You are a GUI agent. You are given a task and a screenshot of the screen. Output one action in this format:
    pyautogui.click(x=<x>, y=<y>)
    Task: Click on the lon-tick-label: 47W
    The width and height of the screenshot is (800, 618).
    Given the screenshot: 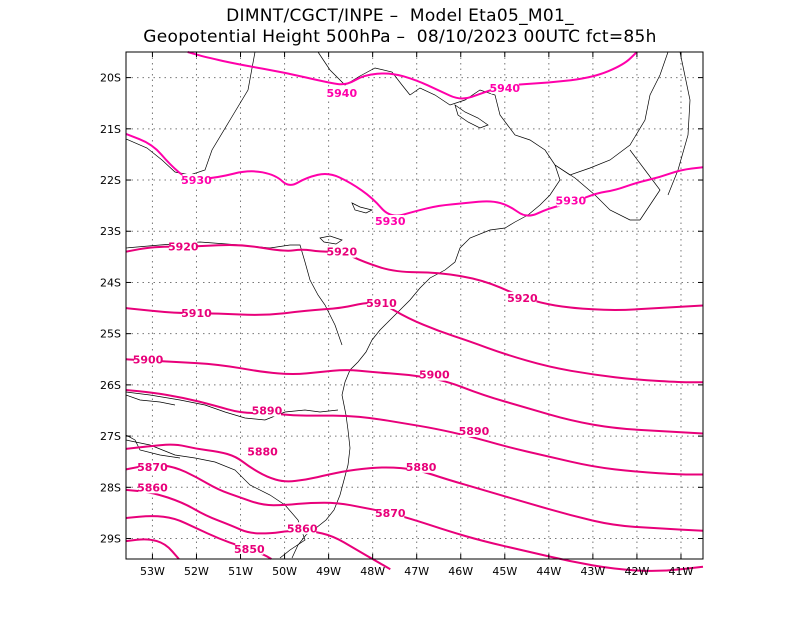 What is the action you would take?
    pyautogui.click(x=416, y=571)
    